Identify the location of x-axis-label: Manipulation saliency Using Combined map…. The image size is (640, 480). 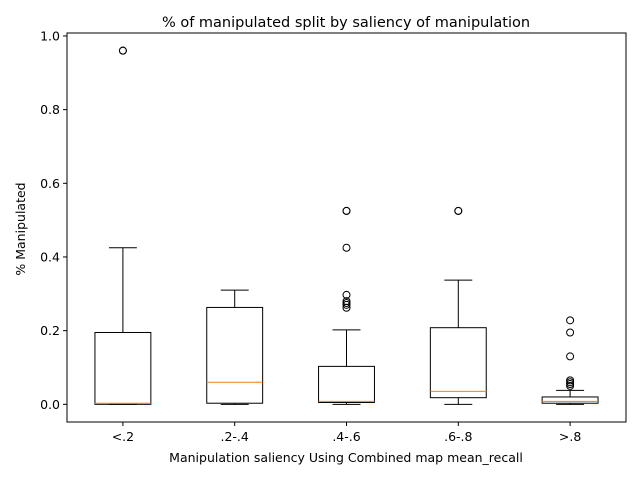
(346, 457).